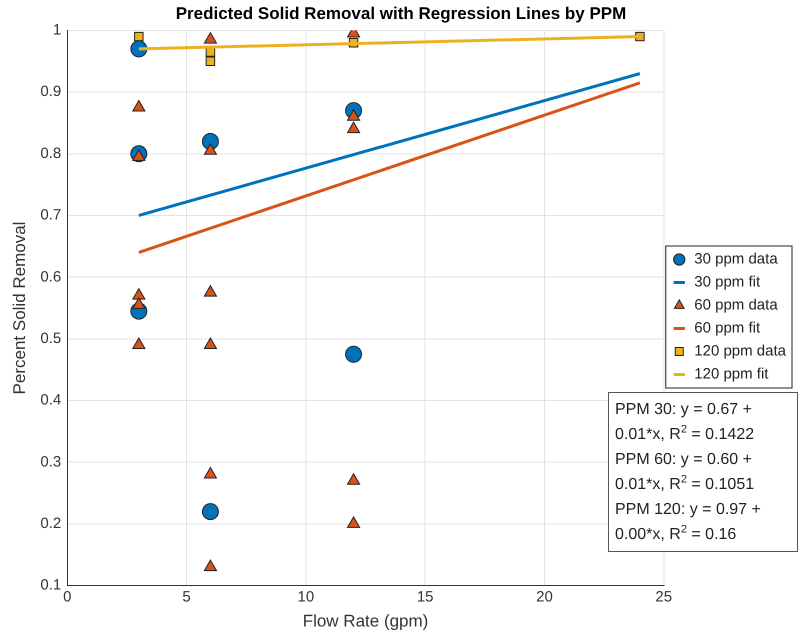 The width and height of the screenshot is (812, 634). I want to click on x-tick-label: 15, so click(425, 597).